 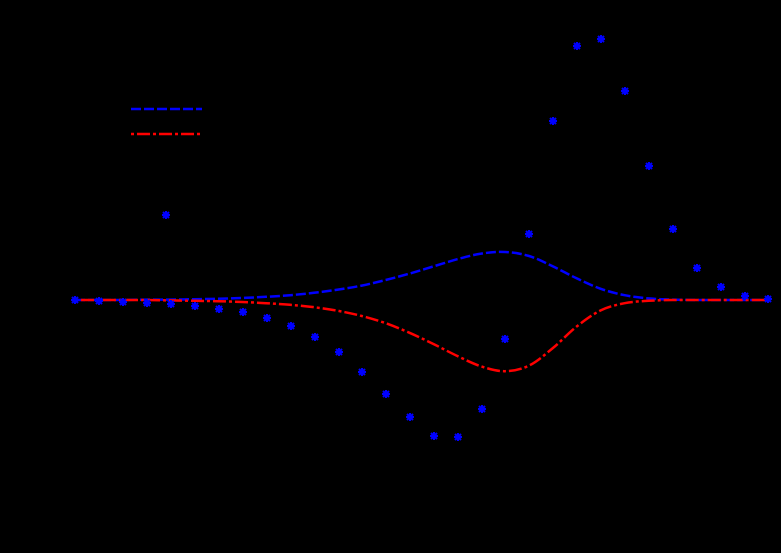 What do you see at coordinates (166, 215) in the screenshot?
I see `legend-asterisk-marker-icon` at bounding box center [166, 215].